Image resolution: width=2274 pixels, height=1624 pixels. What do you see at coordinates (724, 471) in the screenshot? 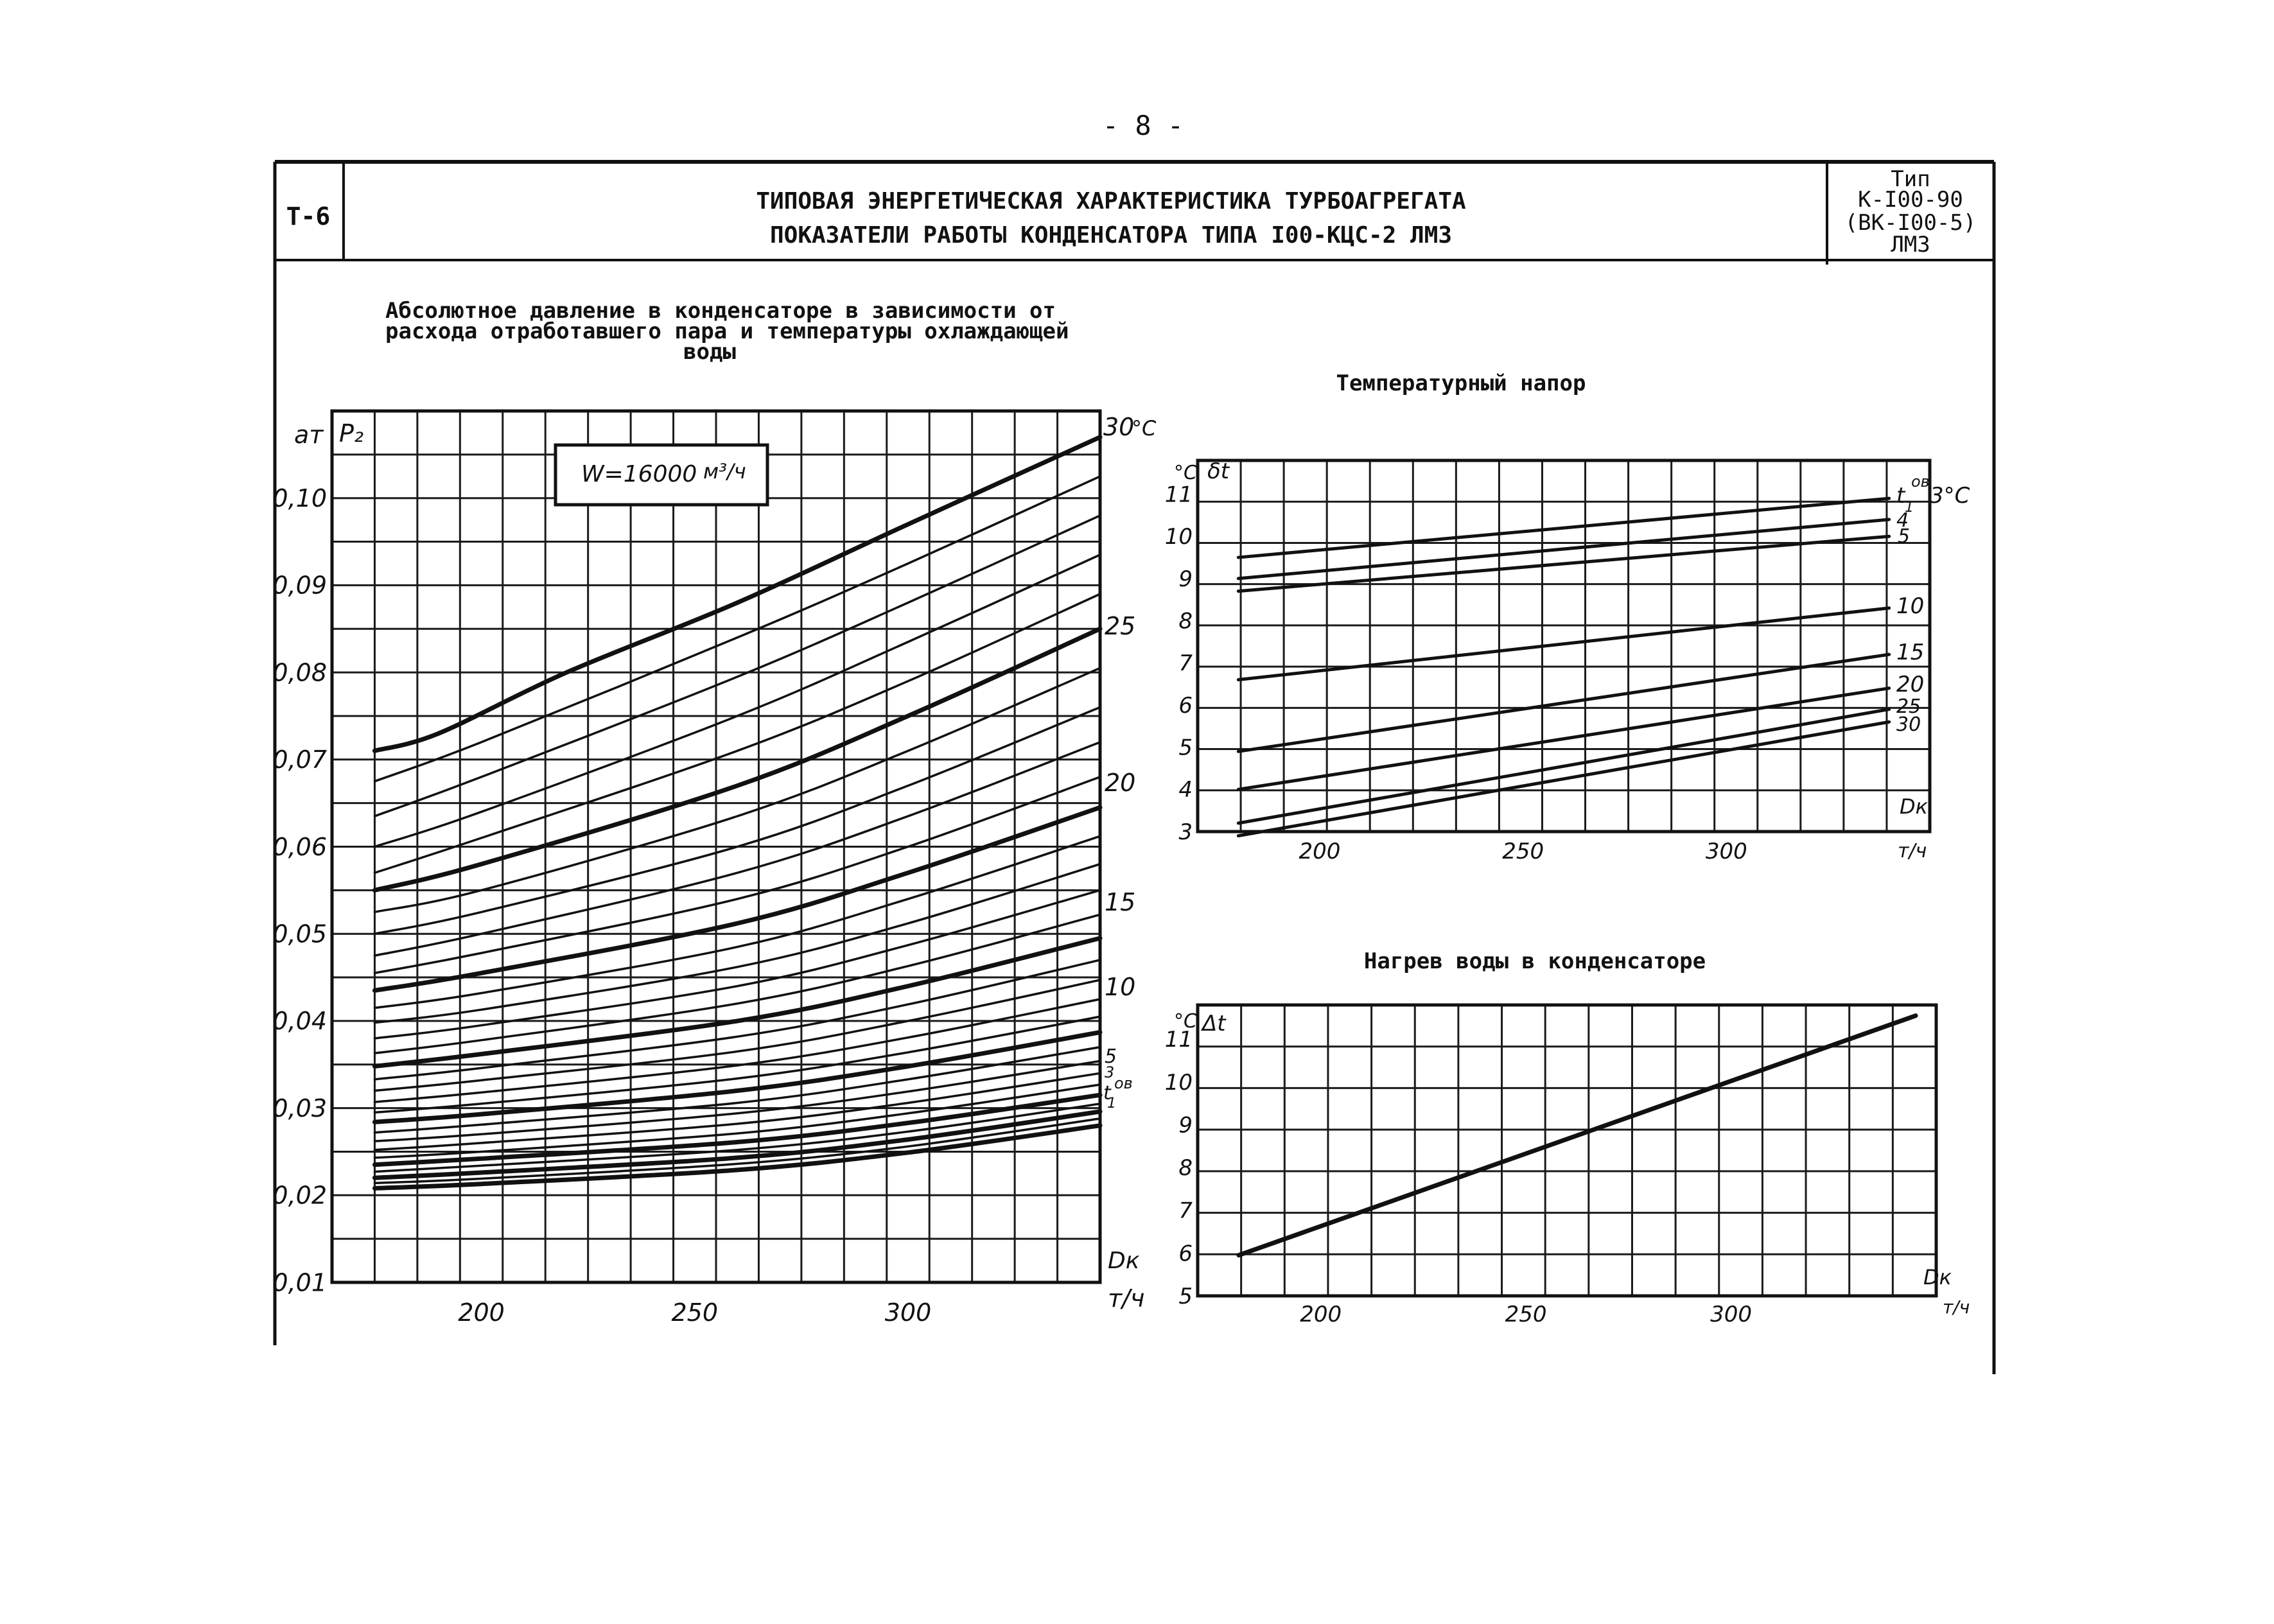
I see `flow-annotation-unit: м³/ч` at bounding box center [724, 471].